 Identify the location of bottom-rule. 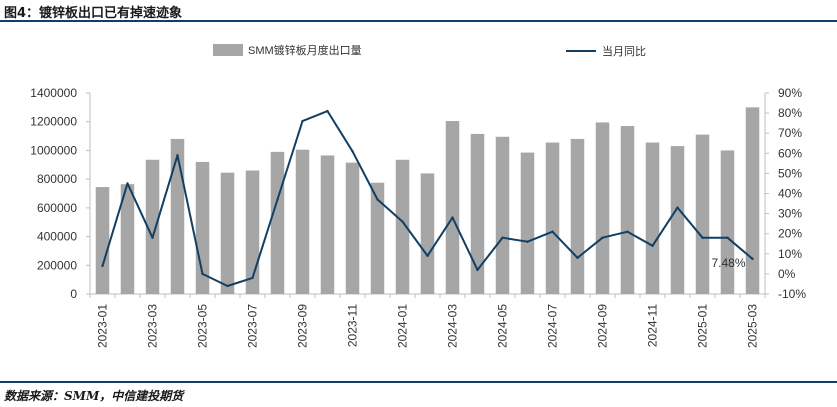
(418, 382).